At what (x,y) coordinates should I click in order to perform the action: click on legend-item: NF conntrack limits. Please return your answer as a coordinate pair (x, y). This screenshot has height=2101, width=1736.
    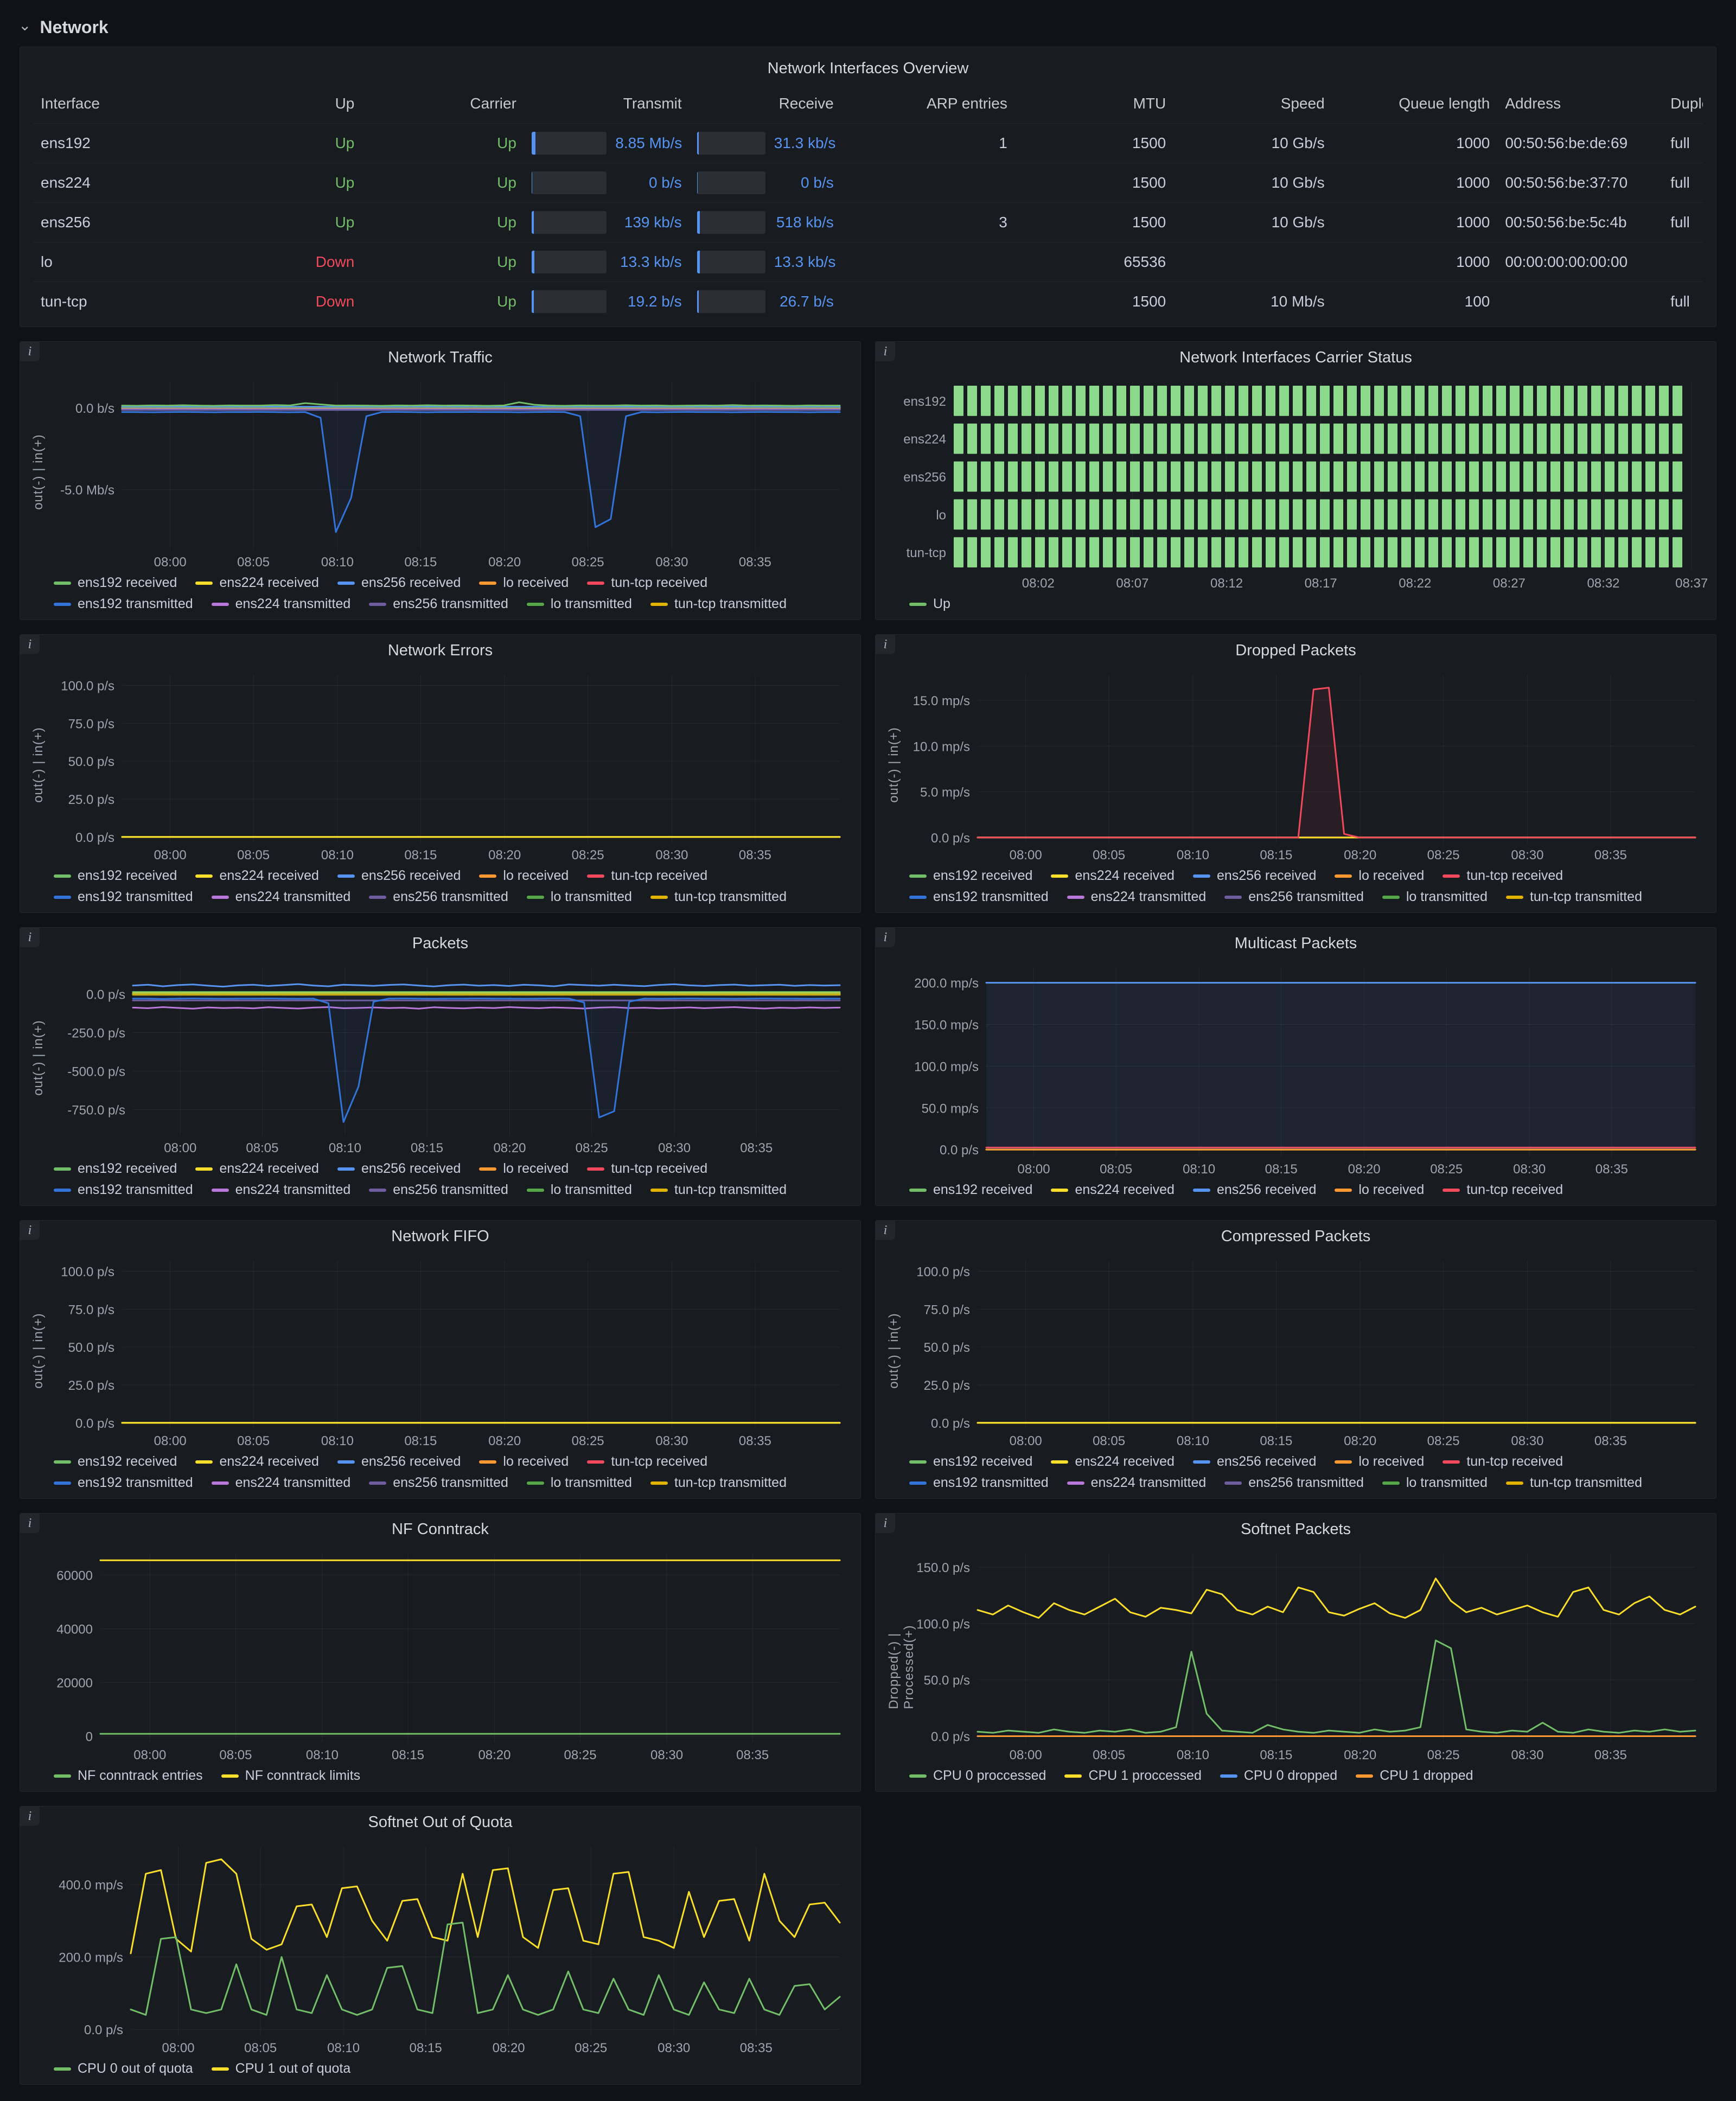
    Looking at the image, I should click on (290, 1776).